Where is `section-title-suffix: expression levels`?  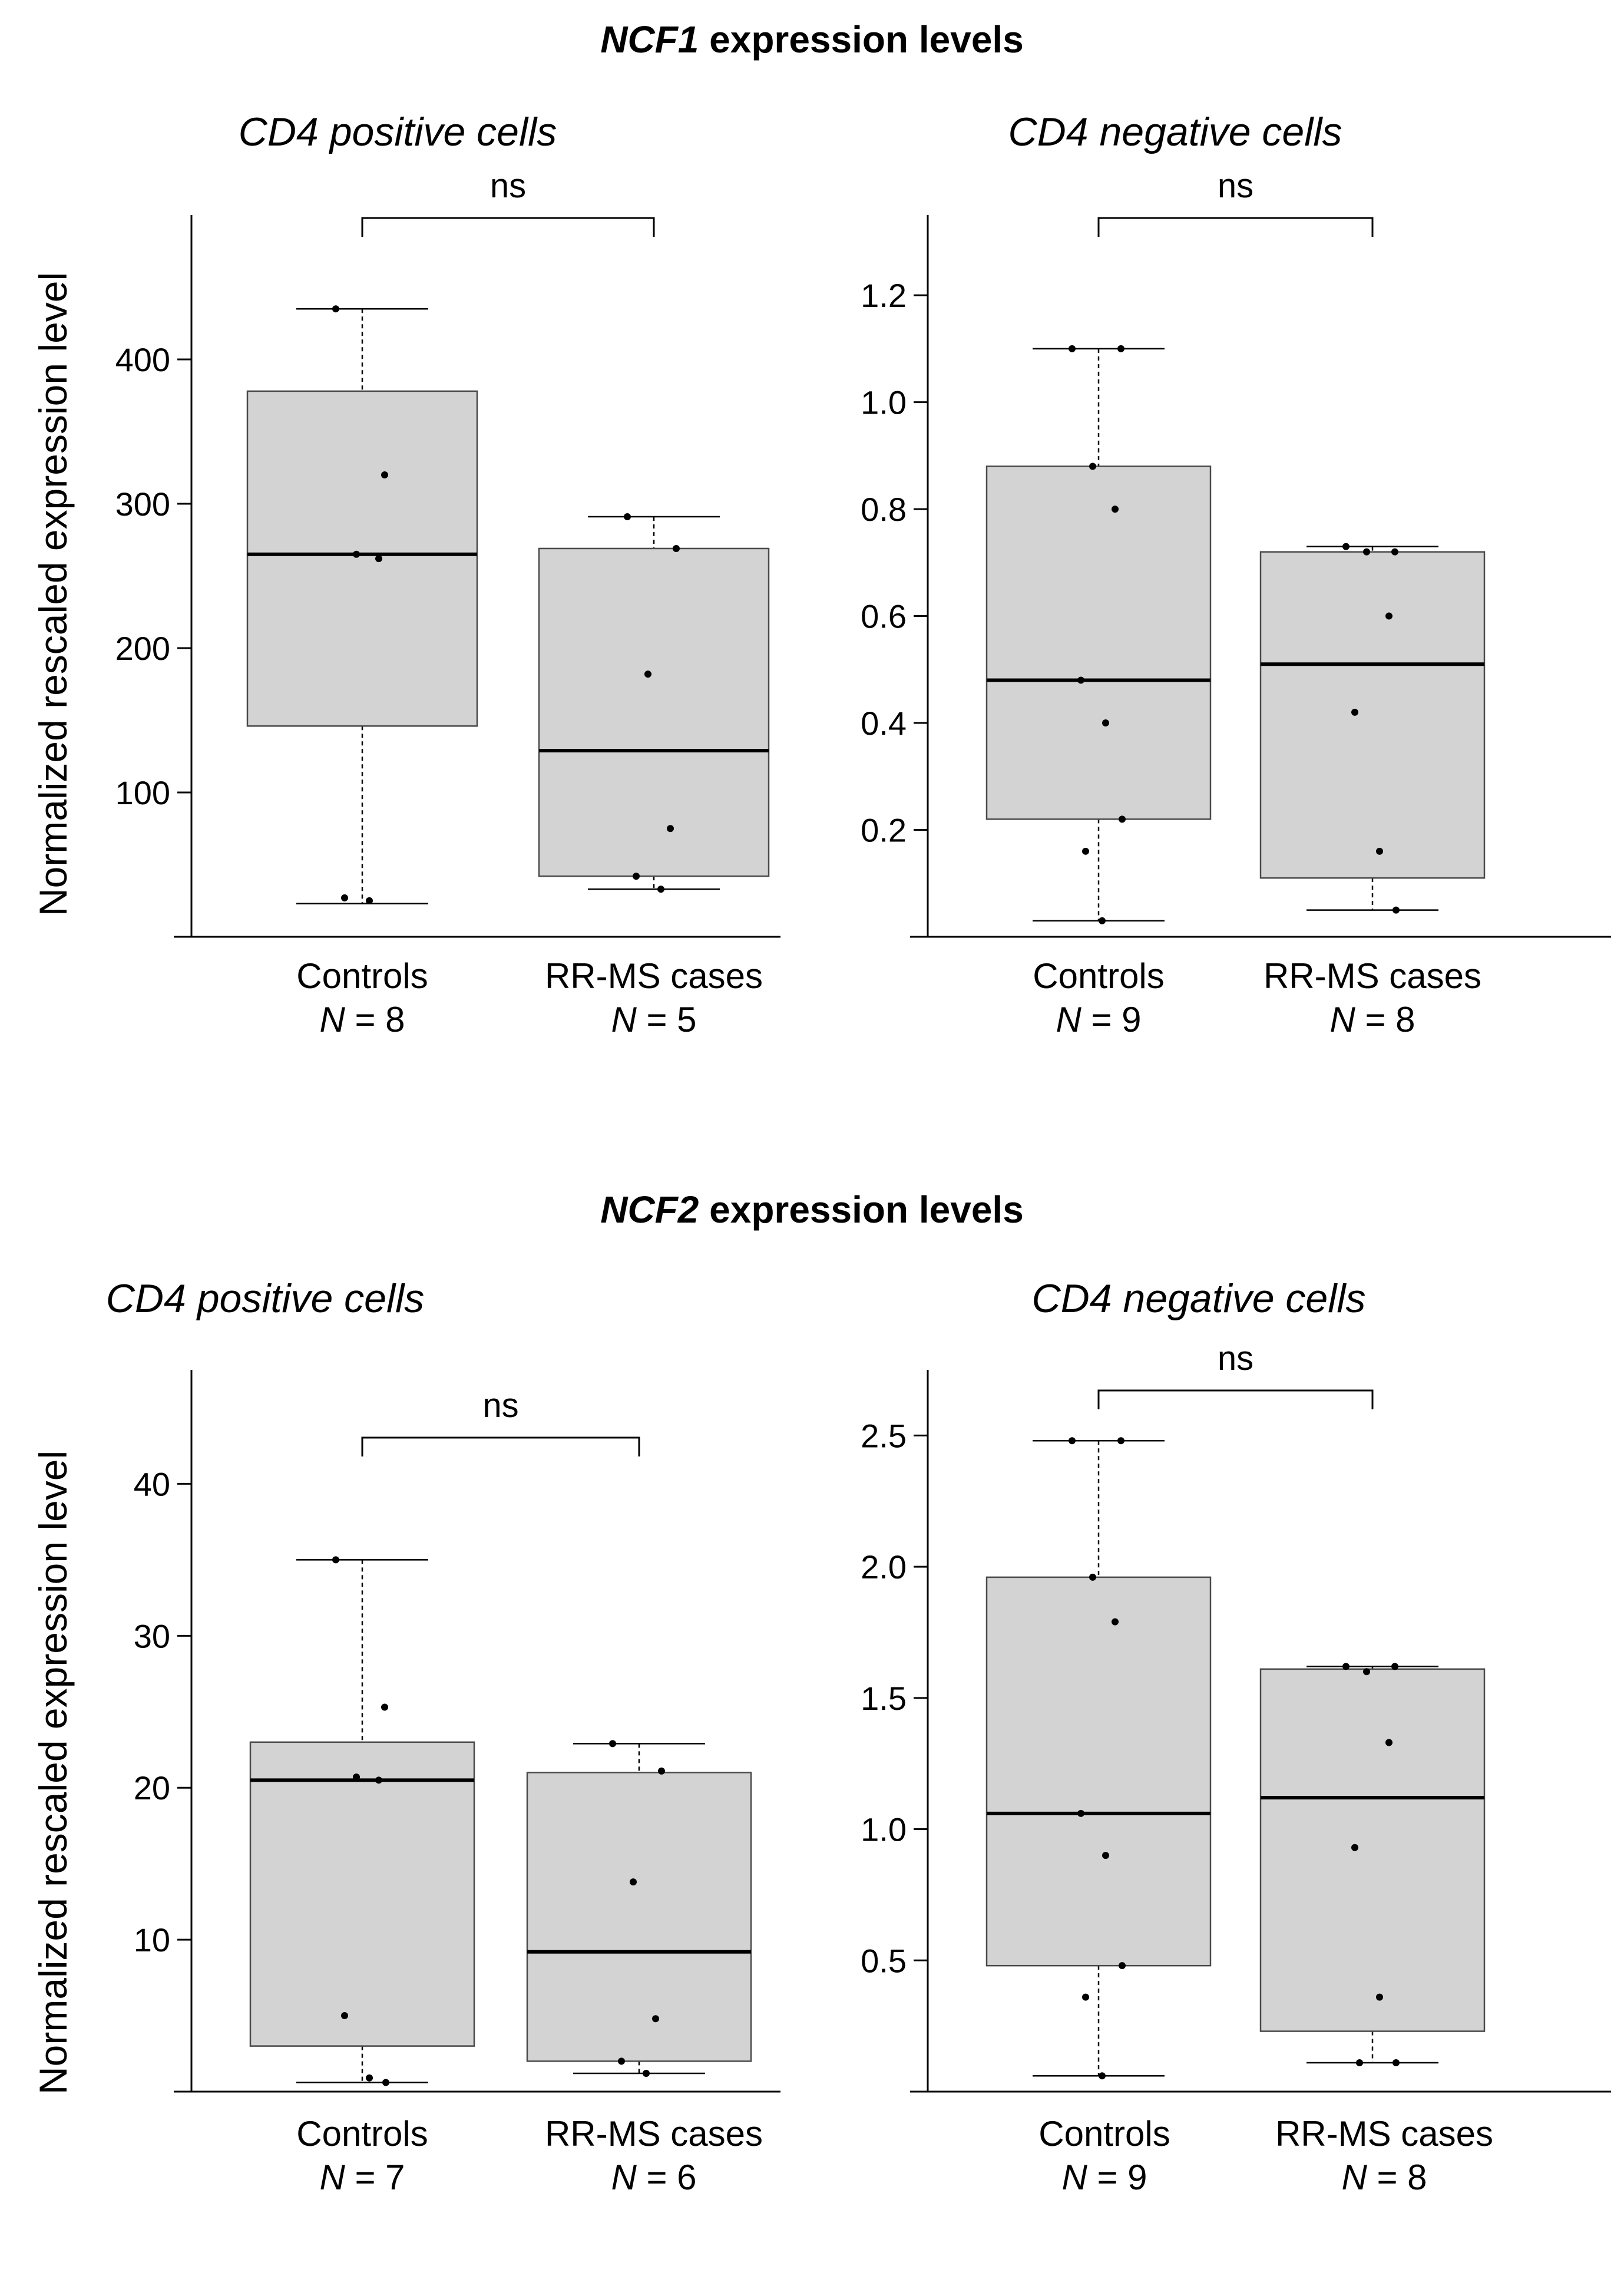 section-title-suffix: expression levels is located at coordinates (862, 1209).